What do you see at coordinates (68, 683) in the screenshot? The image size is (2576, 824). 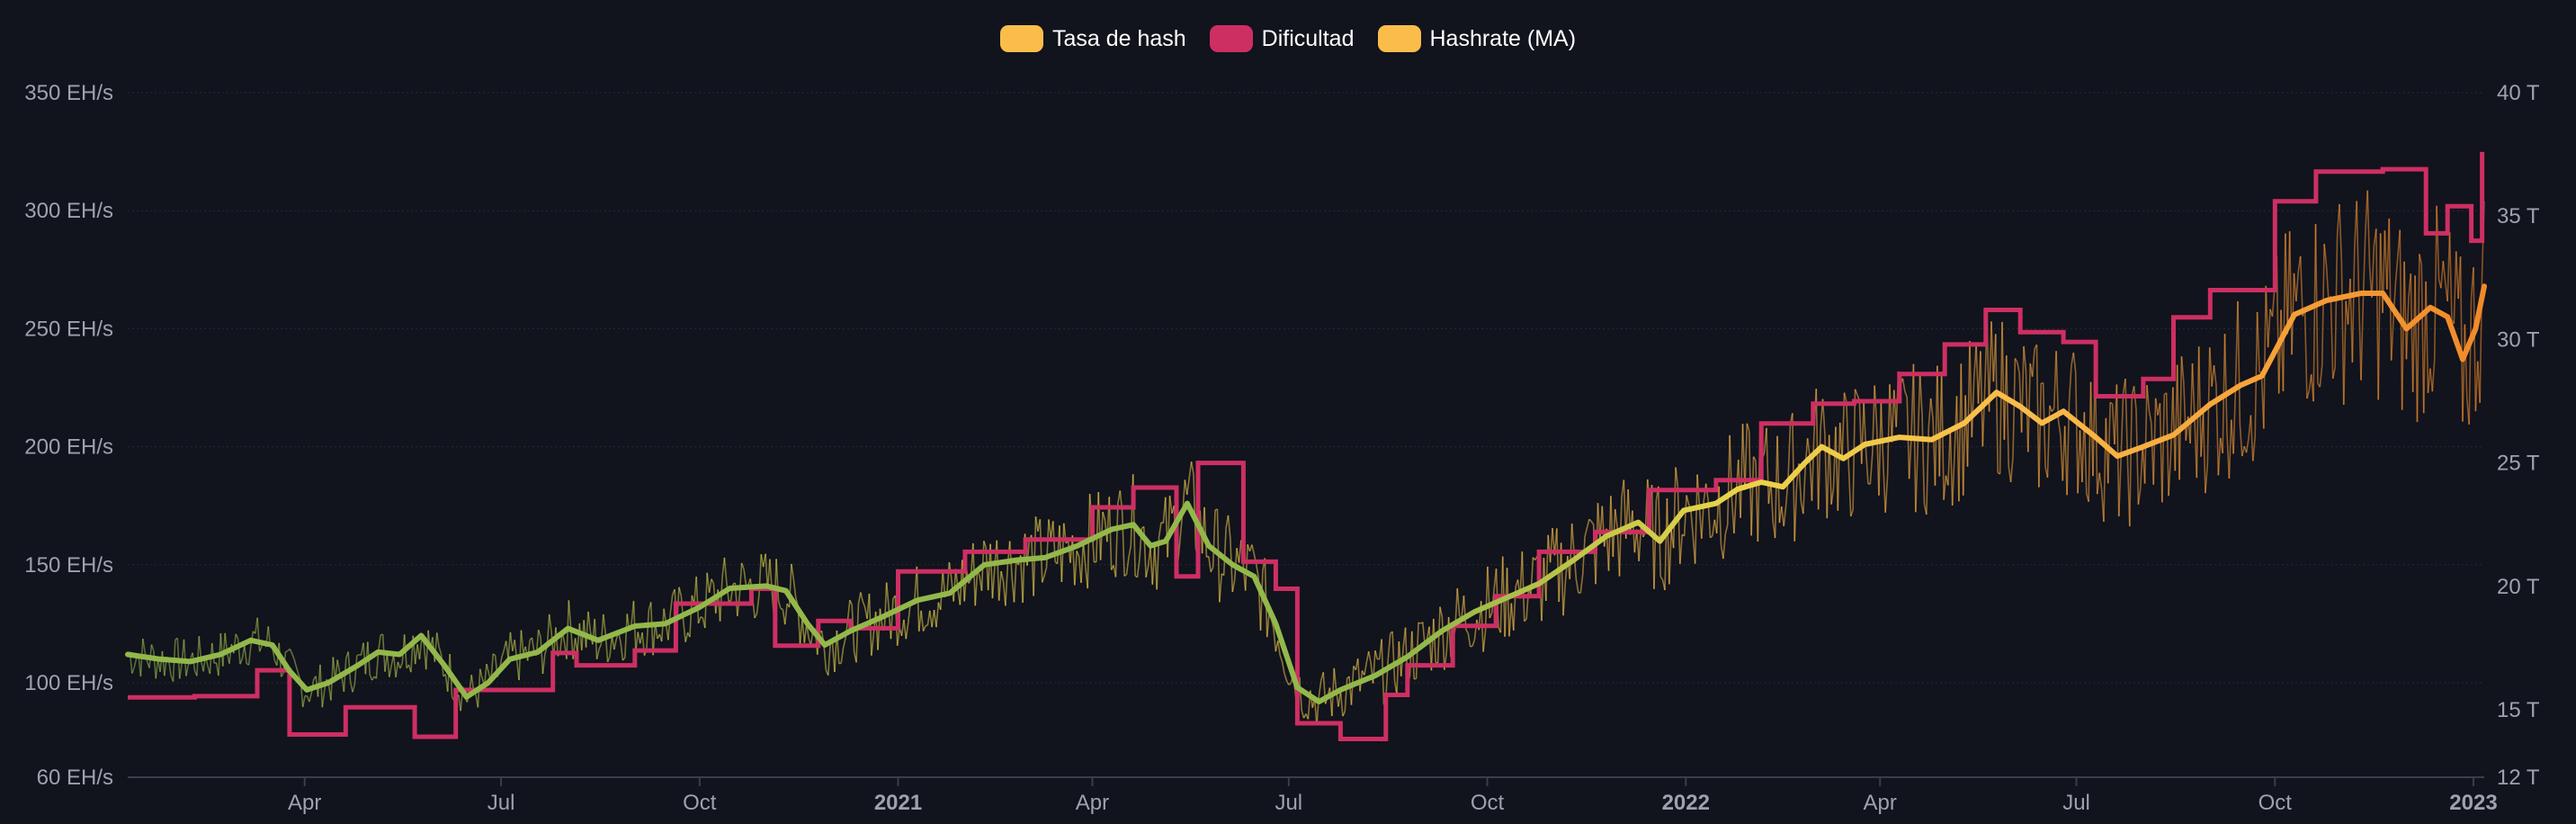 I see `y-left-tick-label: 100 EH/s` at bounding box center [68, 683].